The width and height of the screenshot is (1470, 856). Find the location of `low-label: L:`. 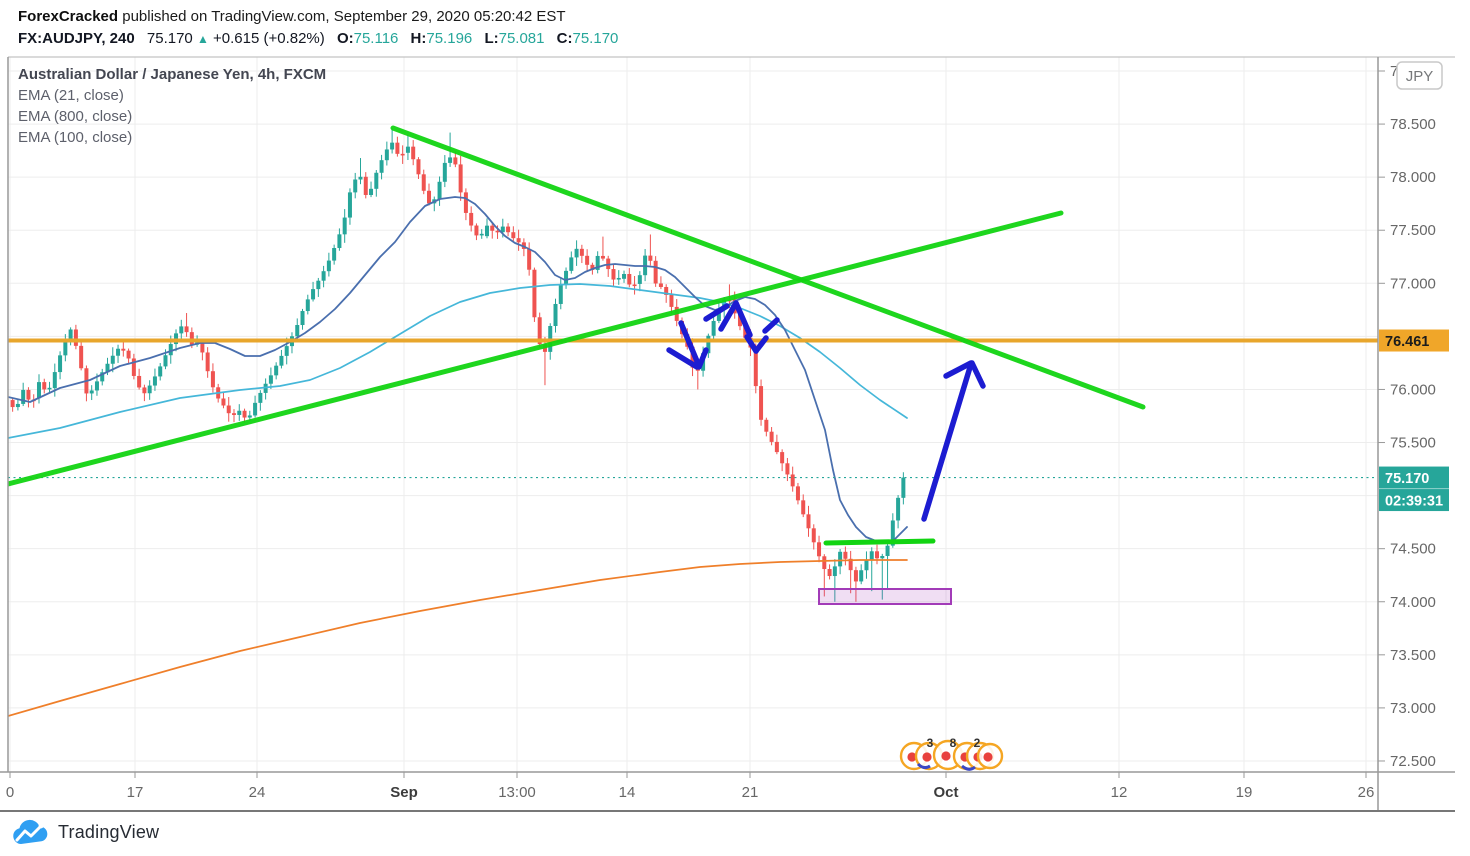

low-label: L: is located at coordinates (491, 38).